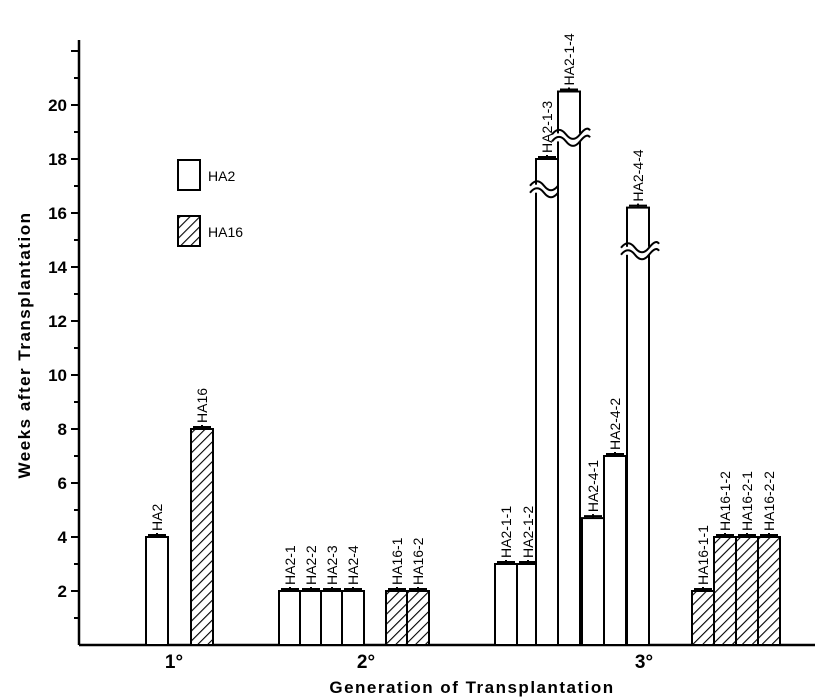  I want to click on bar-ha2, so click(157, 591).